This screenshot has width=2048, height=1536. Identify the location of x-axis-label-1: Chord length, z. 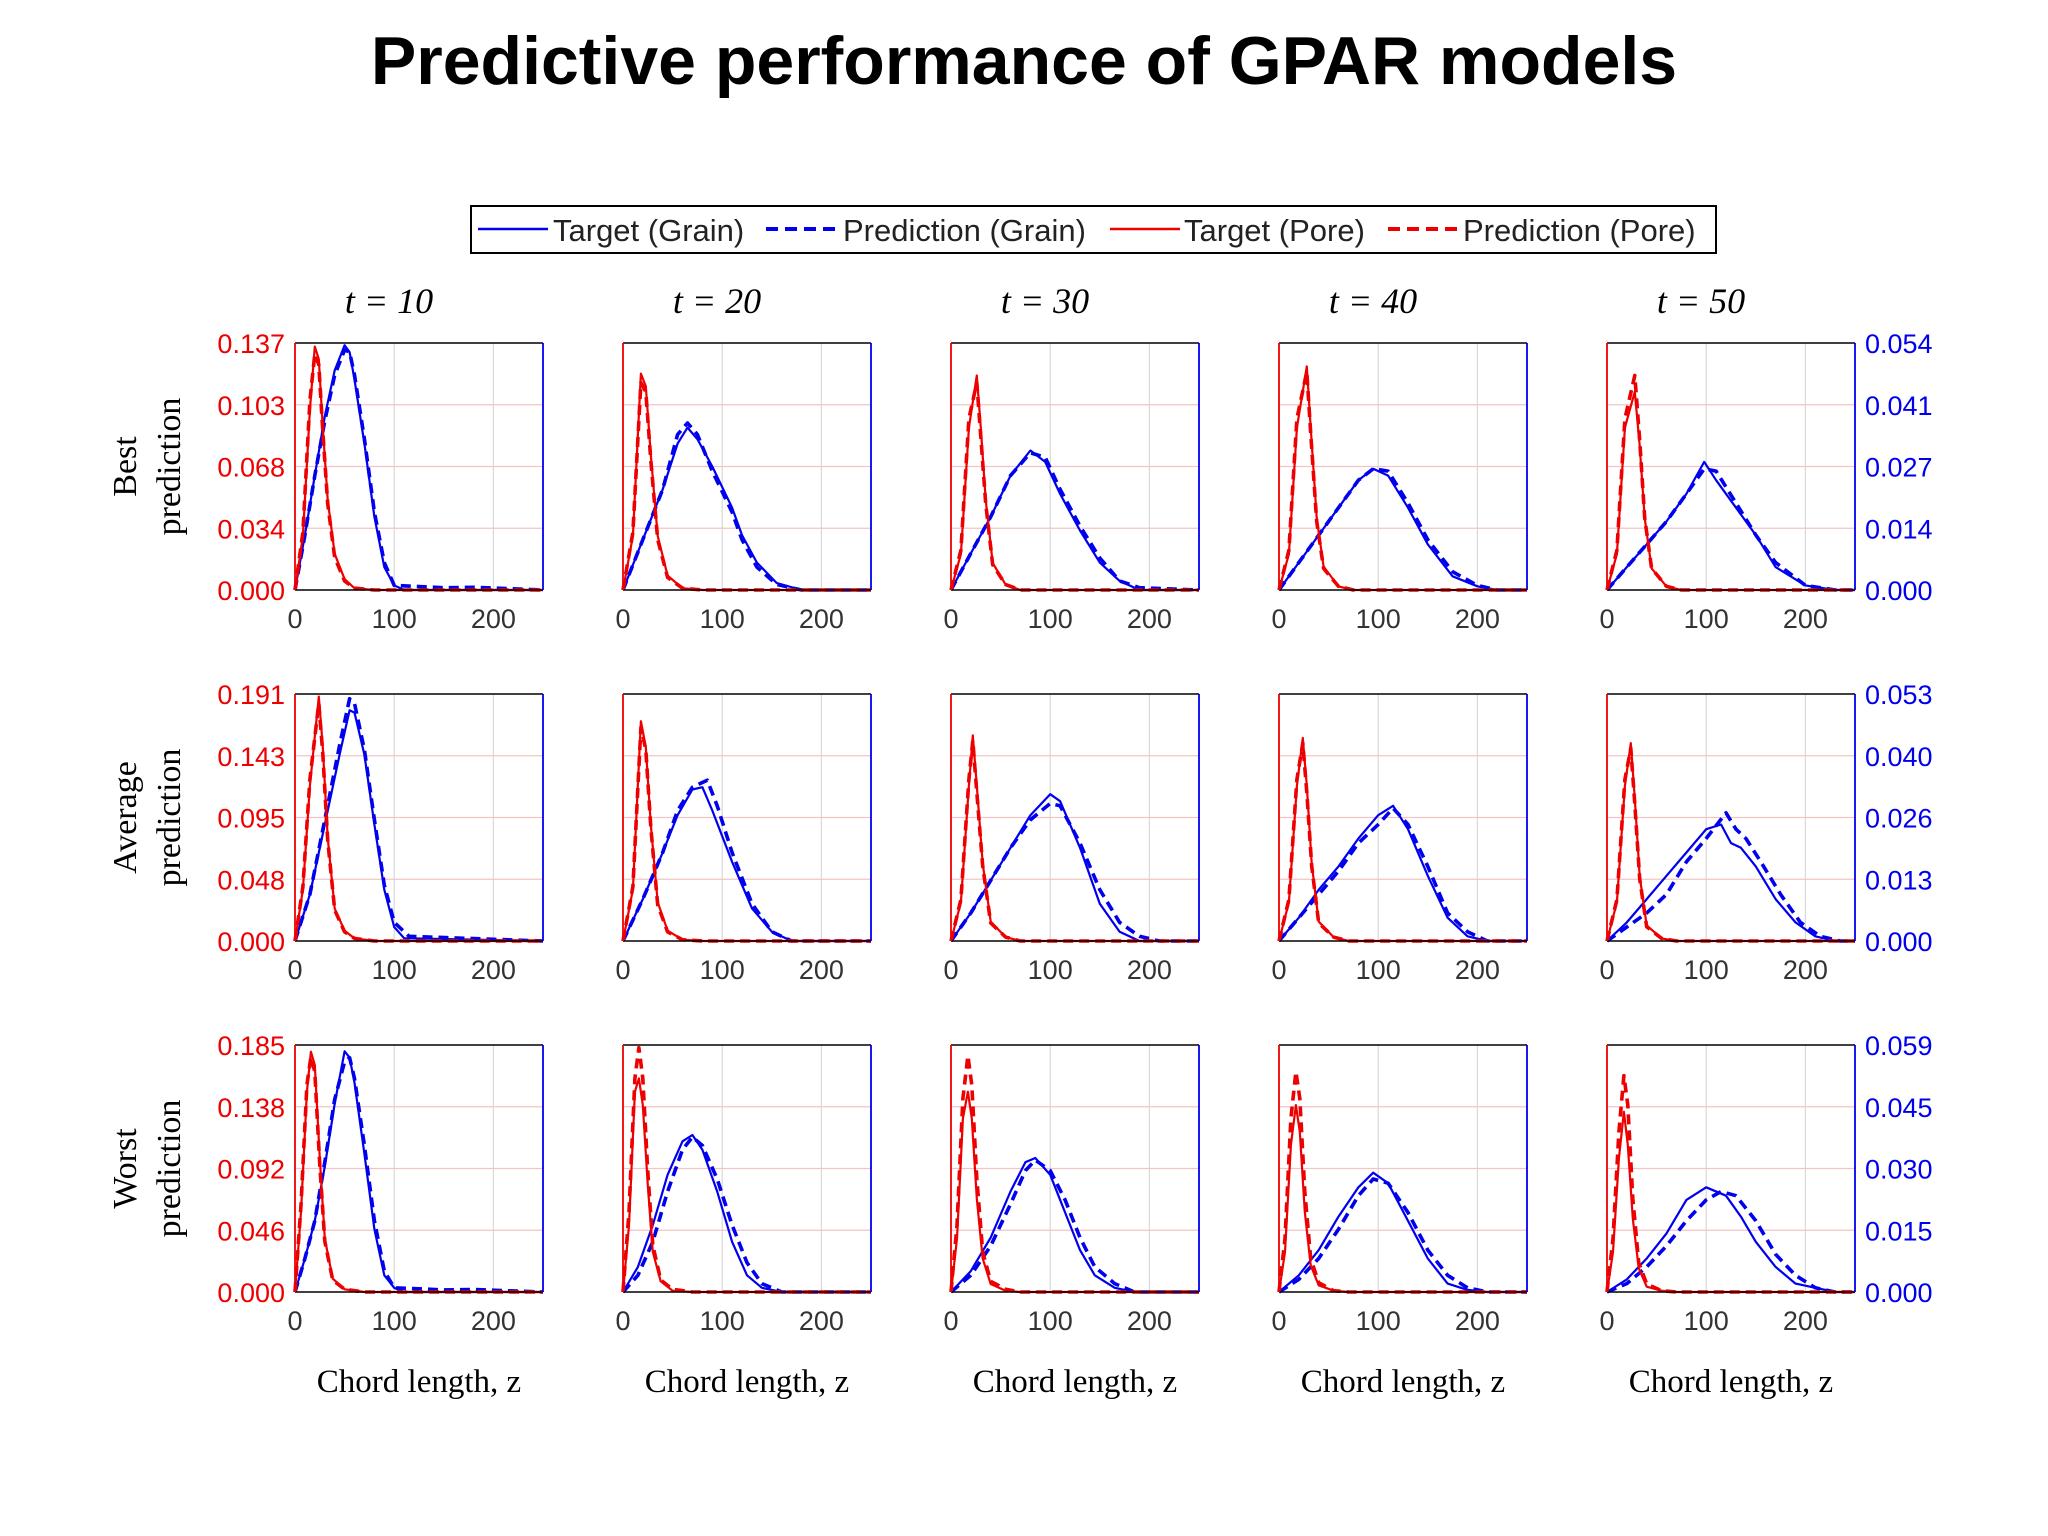
(419, 1382).